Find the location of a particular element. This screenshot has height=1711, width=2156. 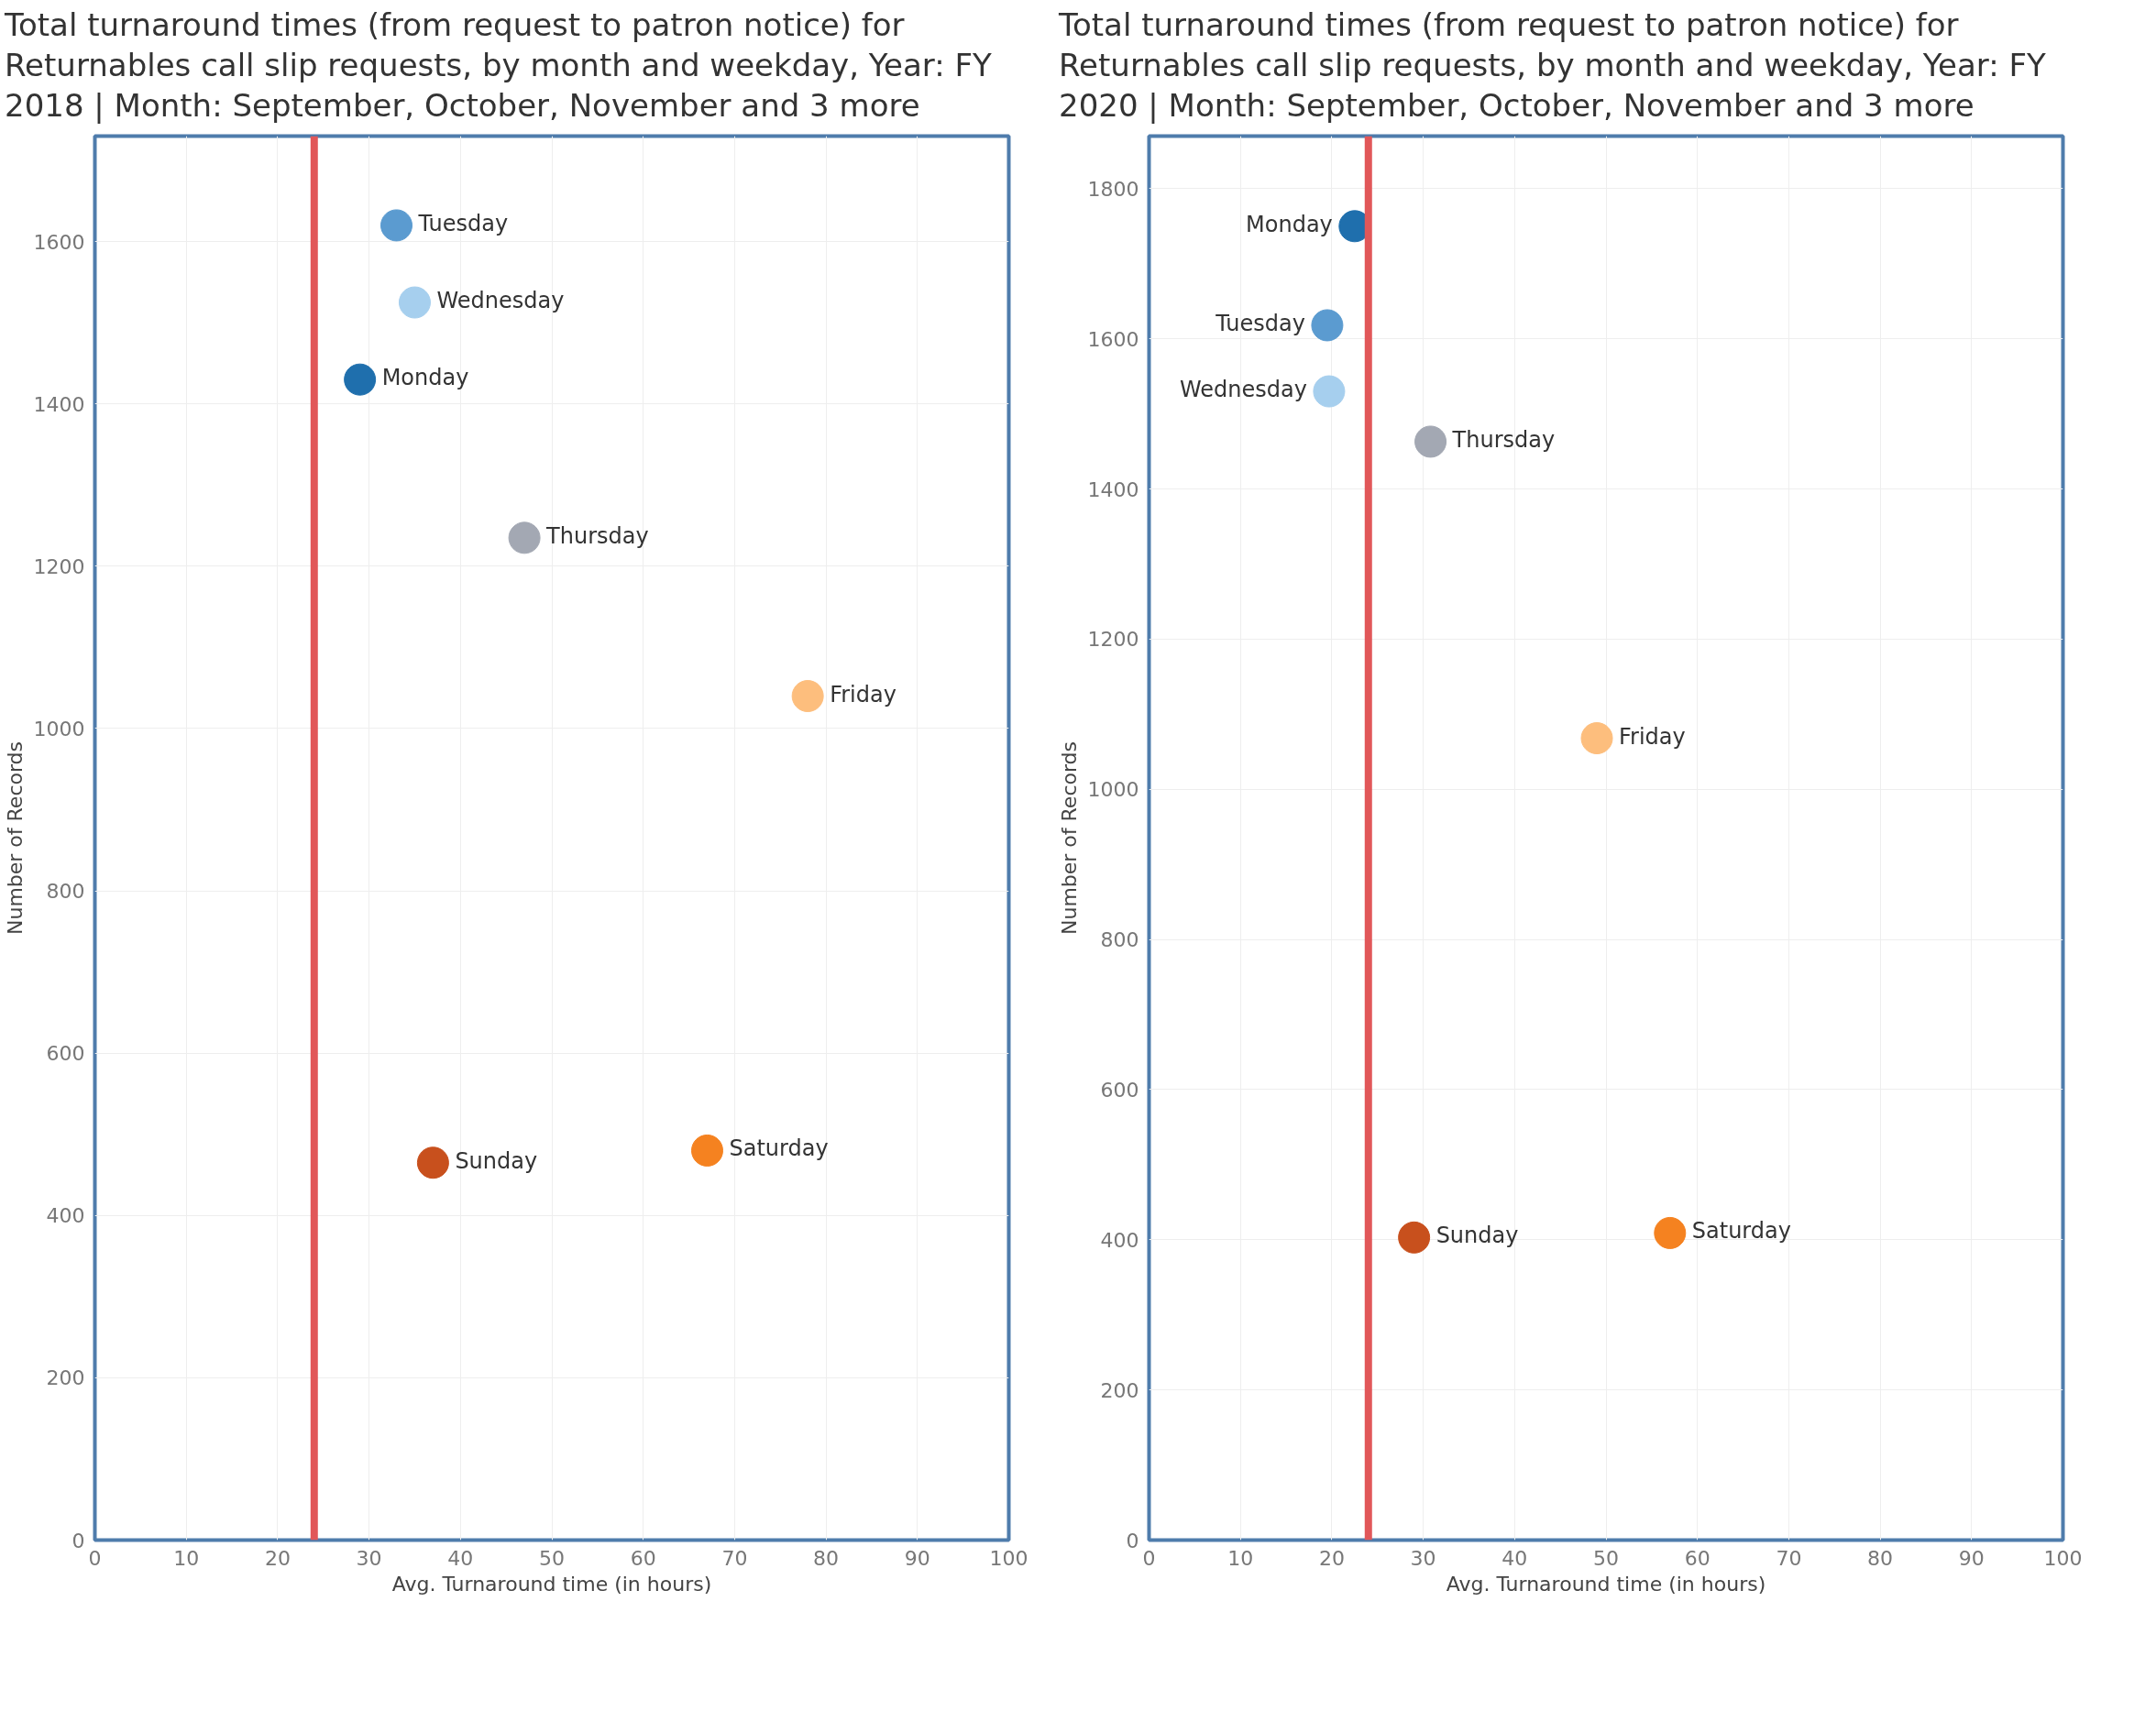

chart-title: Total turnaround times (from request to patron notice) for Returnables call slip requests, by month and weekday, Year: FY 2018 | Month: September, October, November and 3 more is located at coordinates (499, 65).